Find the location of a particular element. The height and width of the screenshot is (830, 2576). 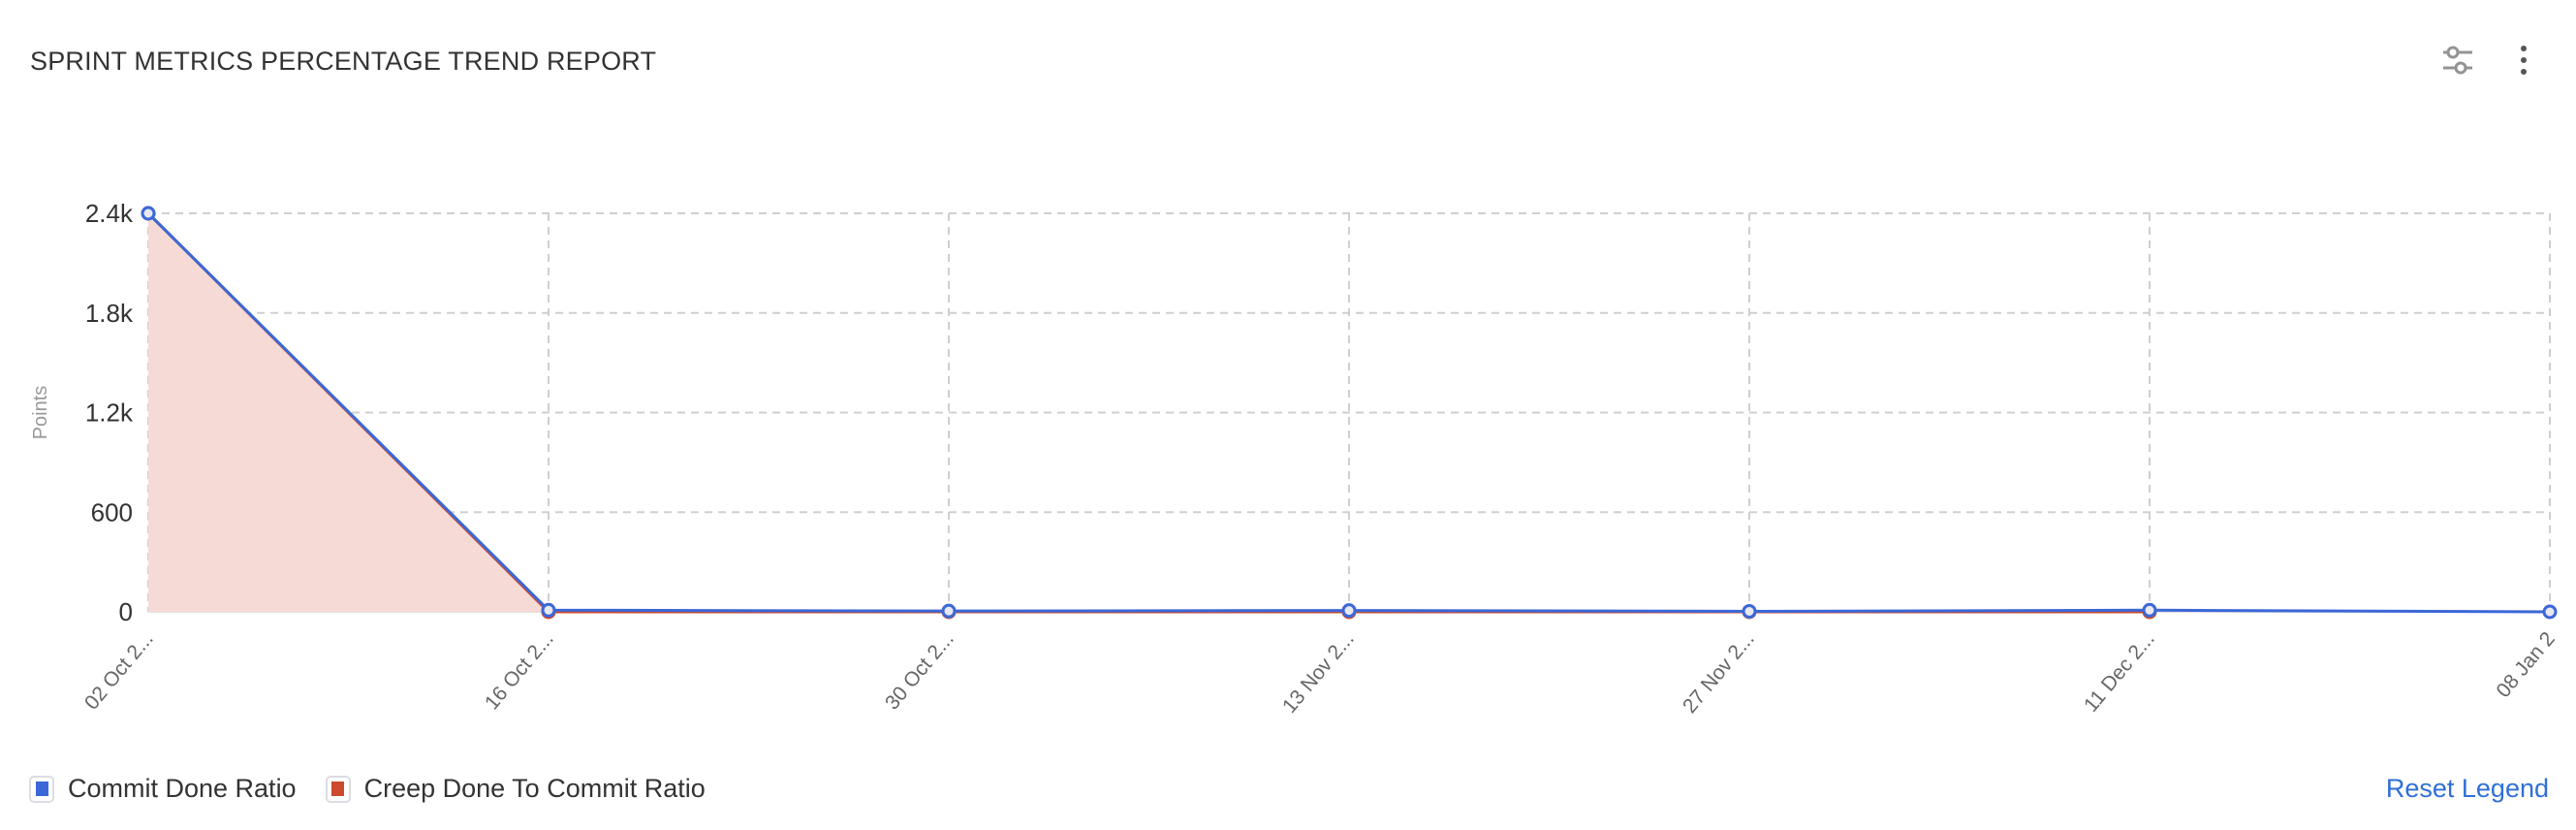

page-title: SPRINT METRICS PERCENTAGE TREND REPORT is located at coordinates (343, 61).